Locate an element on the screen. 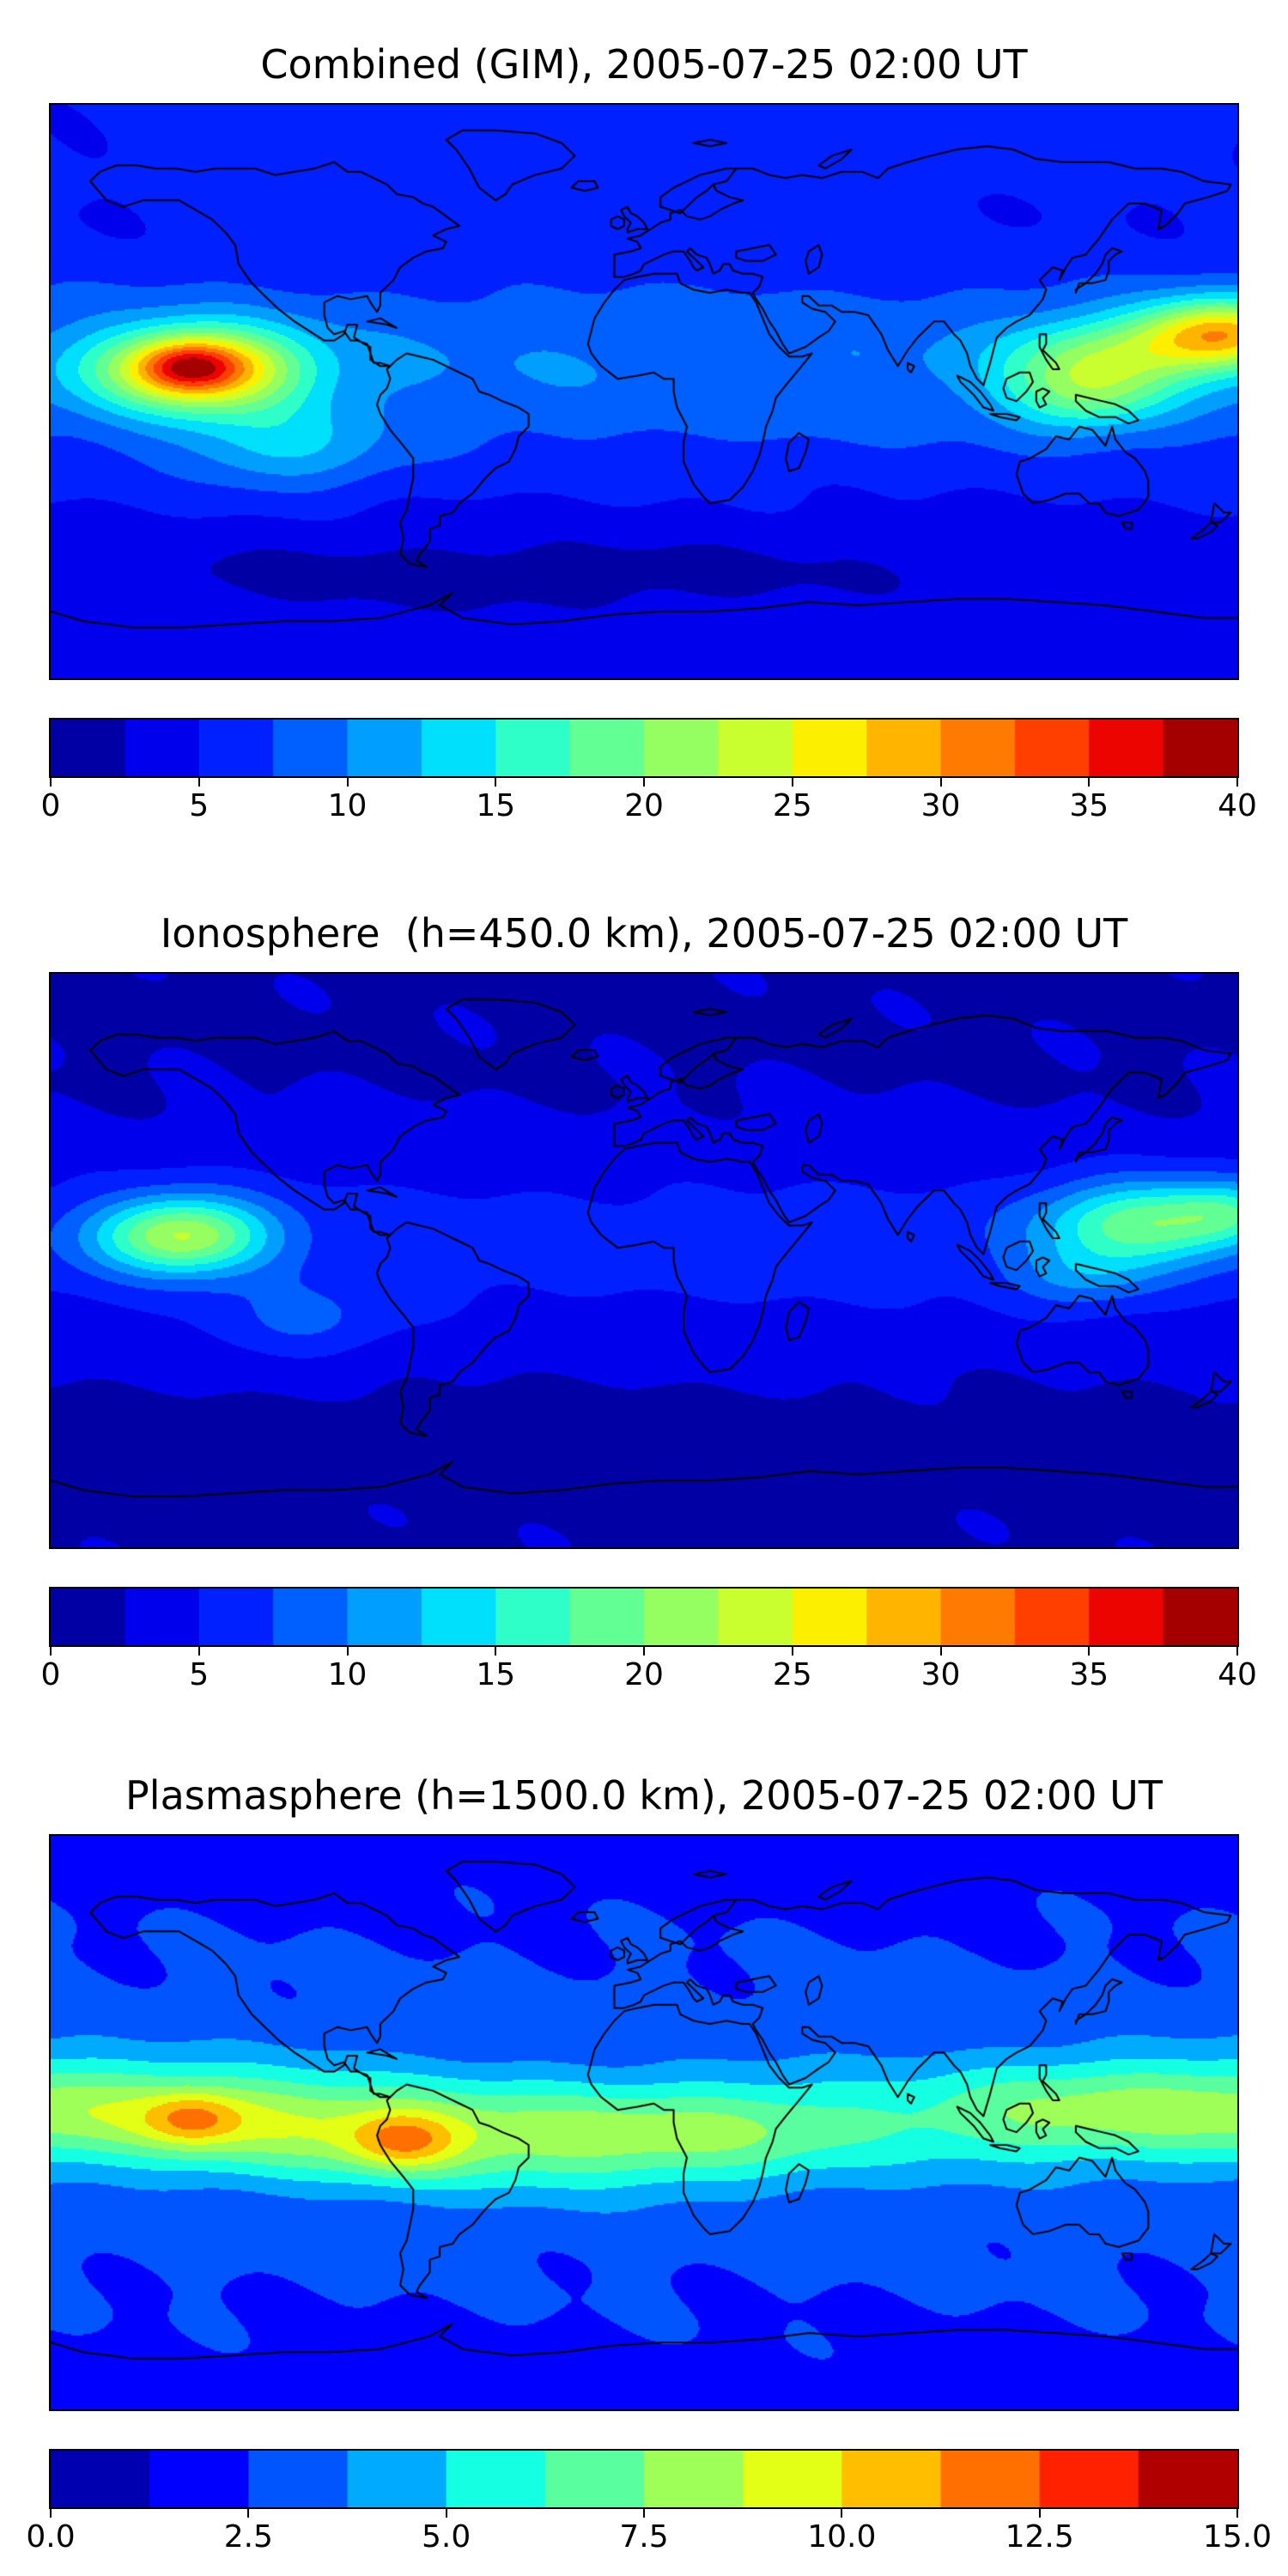  colorbar-ionosphere is located at coordinates (644, 1617).